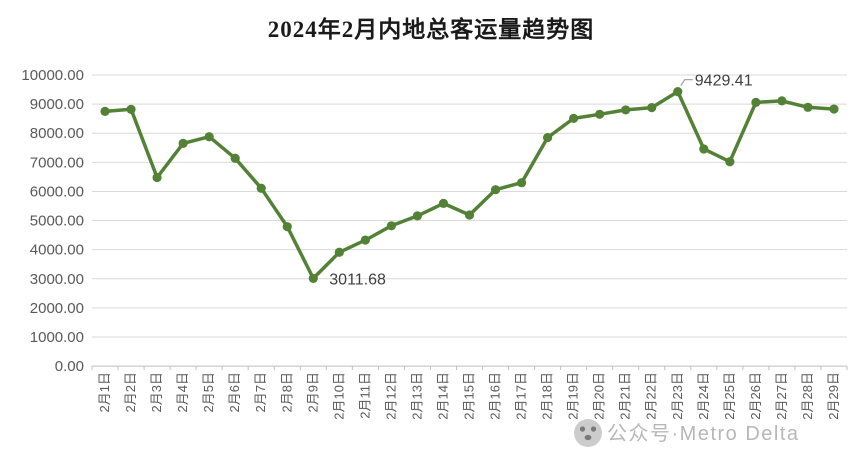  Describe the element at coordinates (156, 392) in the screenshot. I see `x-axis-label: 2月3日` at that location.